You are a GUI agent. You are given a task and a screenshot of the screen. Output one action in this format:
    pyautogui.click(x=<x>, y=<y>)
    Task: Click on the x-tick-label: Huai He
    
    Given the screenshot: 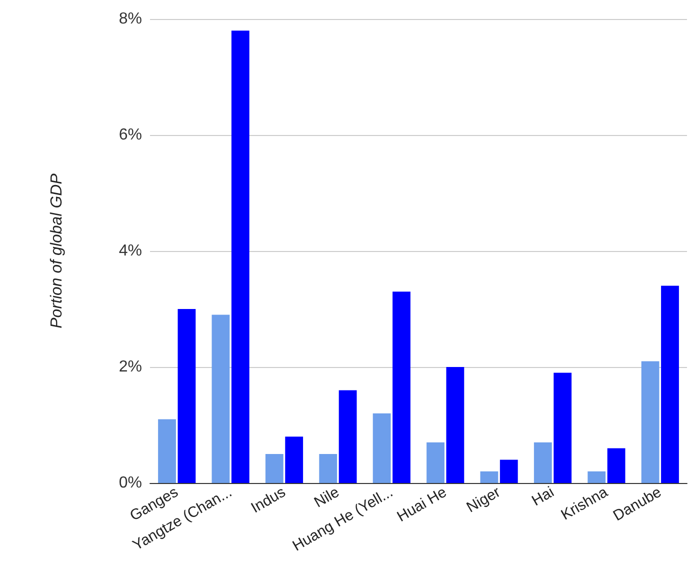 What is the action you would take?
    pyautogui.click(x=422, y=505)
    